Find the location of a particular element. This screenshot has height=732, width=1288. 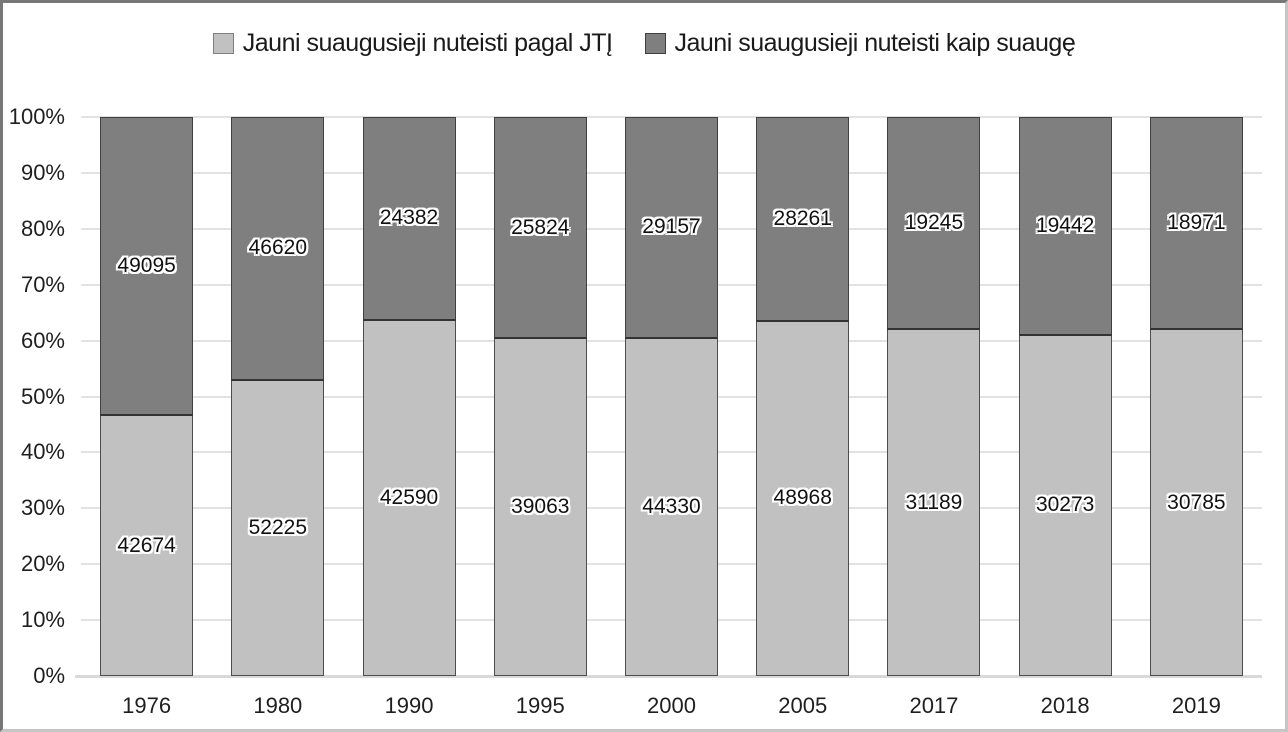

bar-segment-dark: 18971 is located at coordinates (1196, 224).